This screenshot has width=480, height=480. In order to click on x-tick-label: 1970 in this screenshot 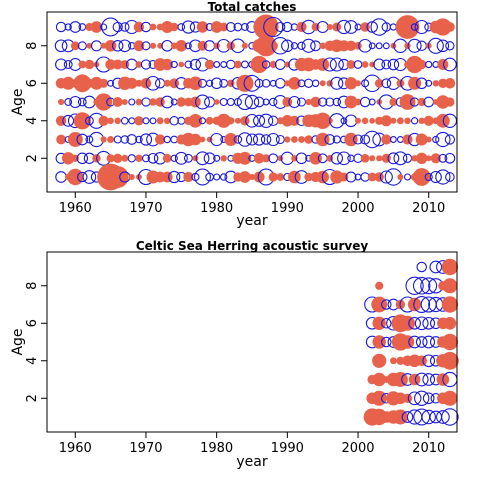, I will do `click(145, 208)`.